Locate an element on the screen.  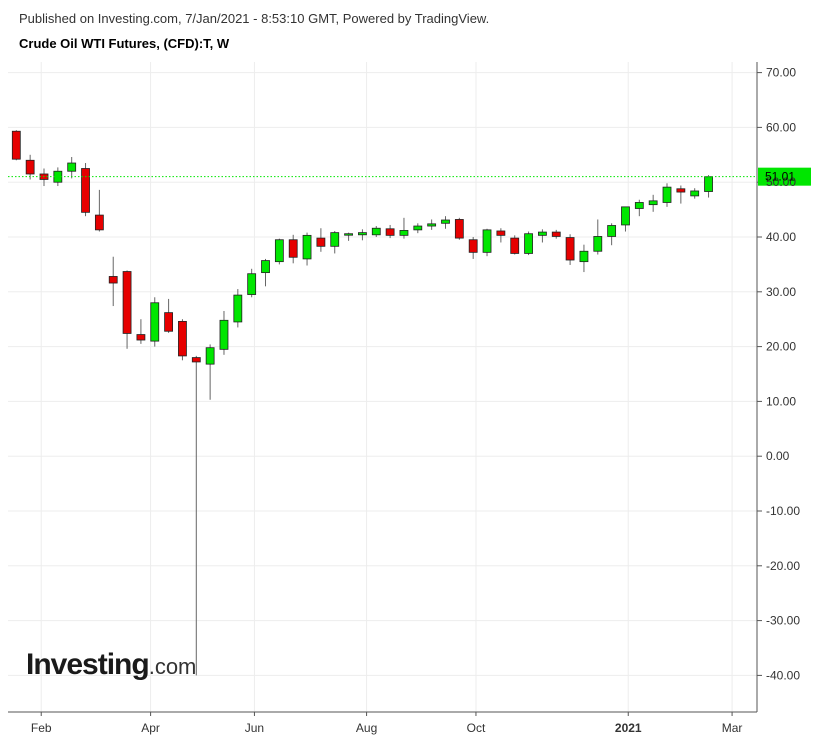
y-tick-label: -20.00 is located at coordinates (783, 566).